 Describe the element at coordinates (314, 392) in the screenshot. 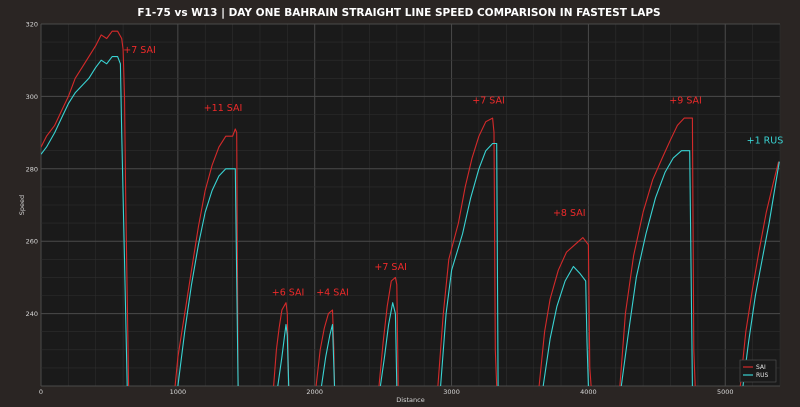

I see `x-tick-label: 2000` at that location.